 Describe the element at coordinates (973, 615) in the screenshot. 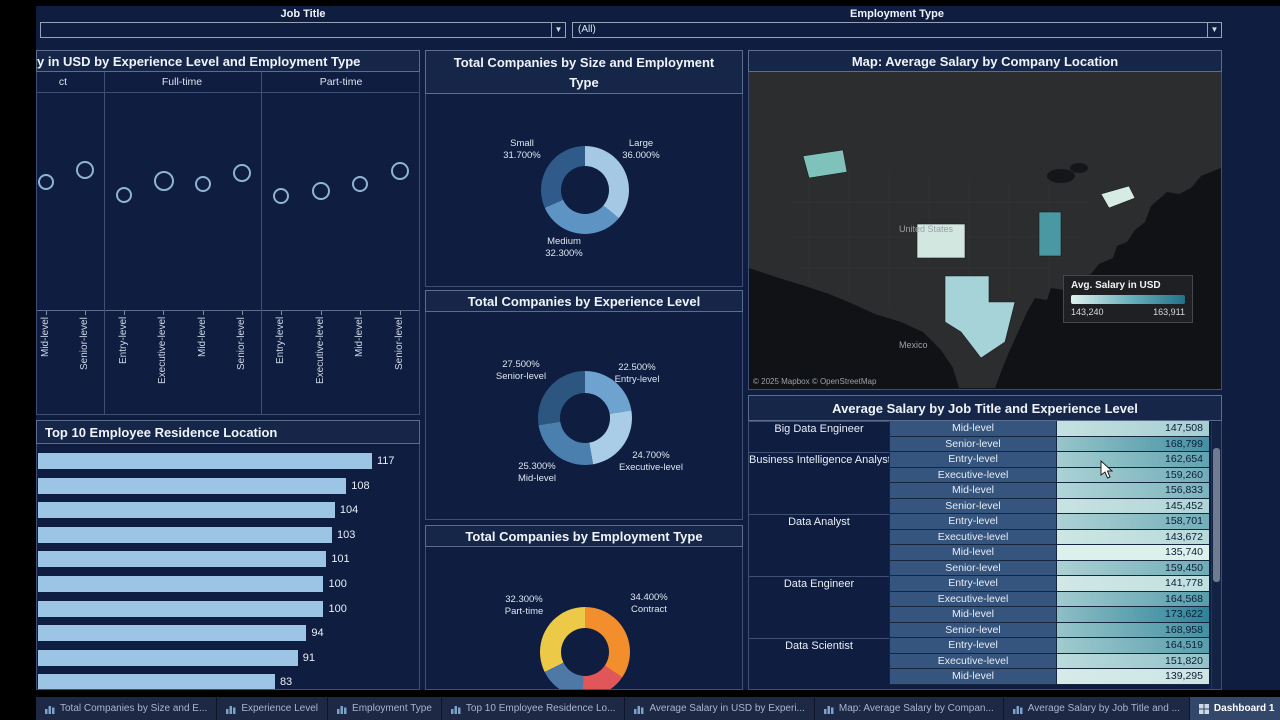

I see `experience-level-cell: Mid-level` at that location.